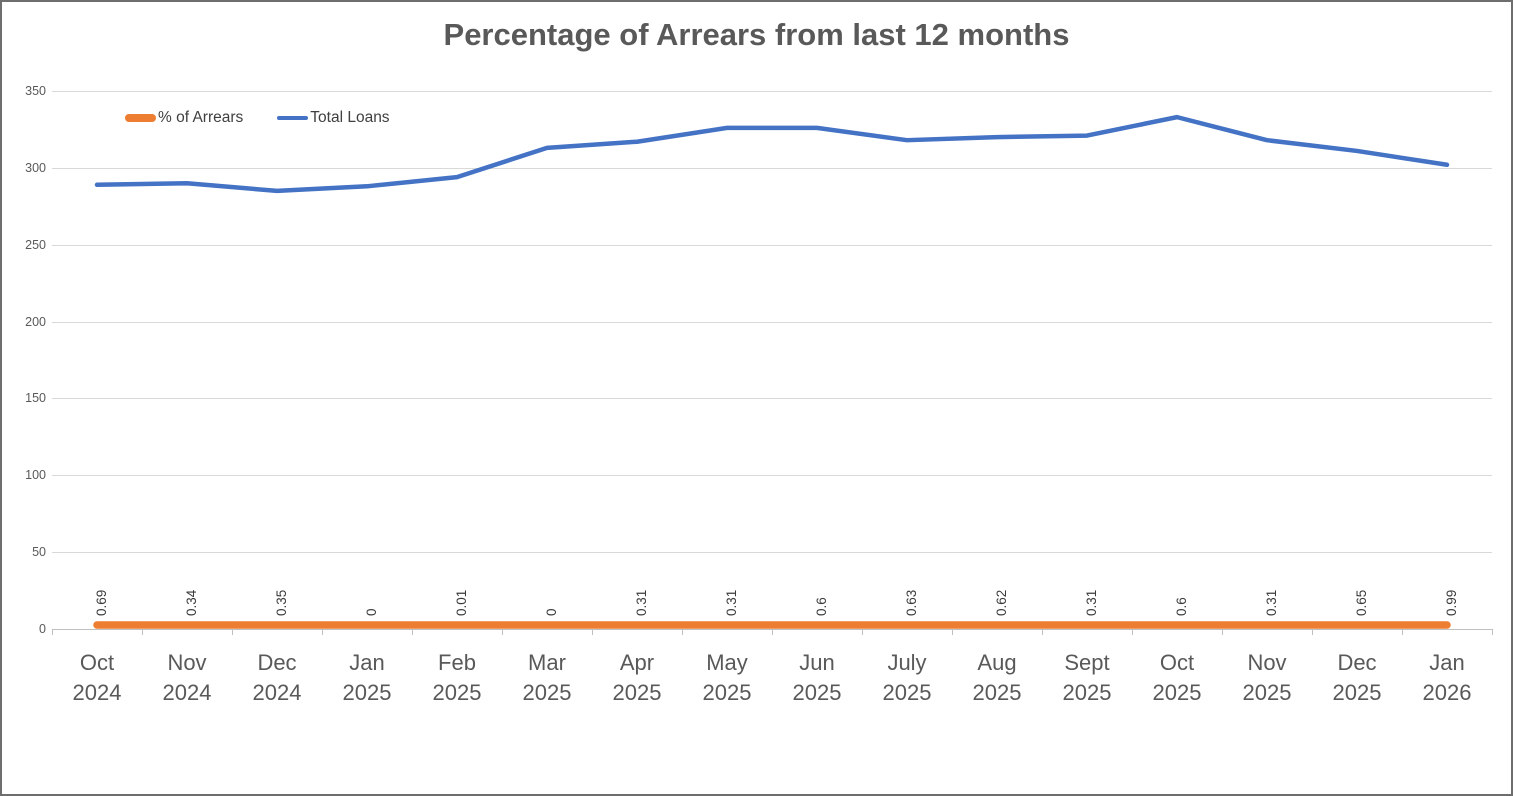  I want to click on y-axis-label: 100, so click(35, 475).